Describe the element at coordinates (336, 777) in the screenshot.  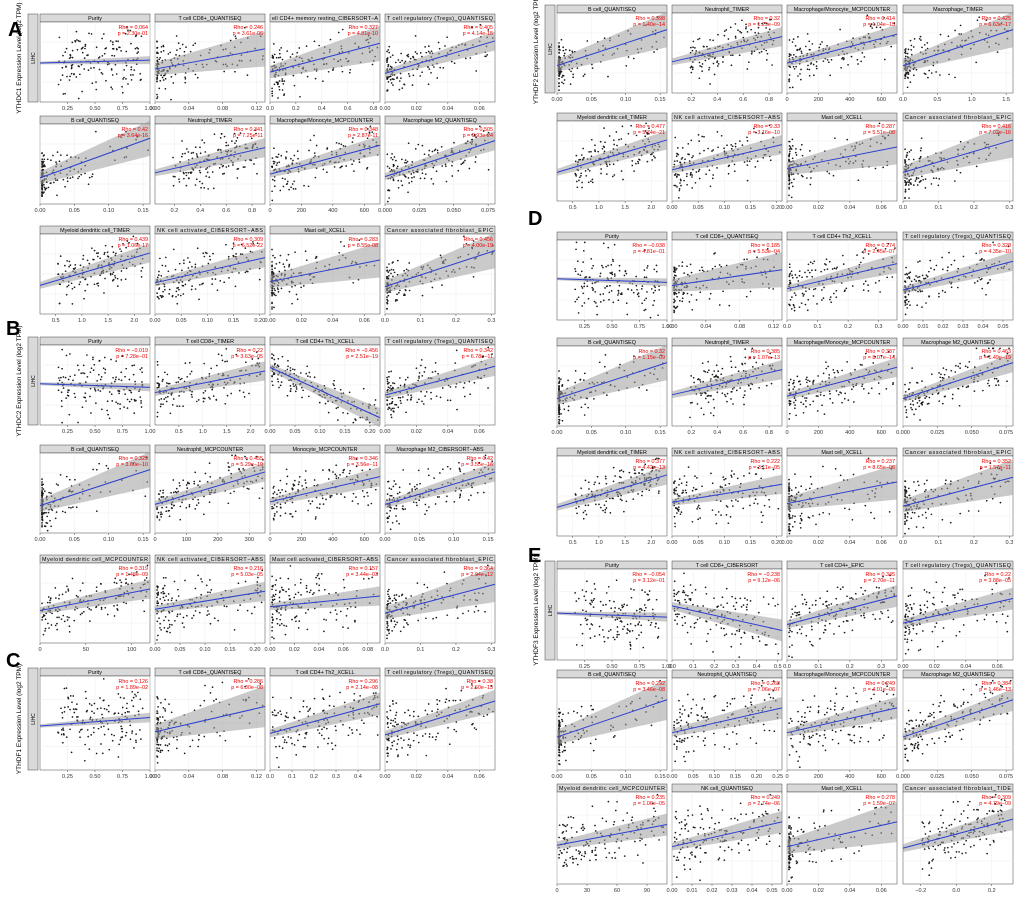
I see `x-tick-label: 0.3` at that location.